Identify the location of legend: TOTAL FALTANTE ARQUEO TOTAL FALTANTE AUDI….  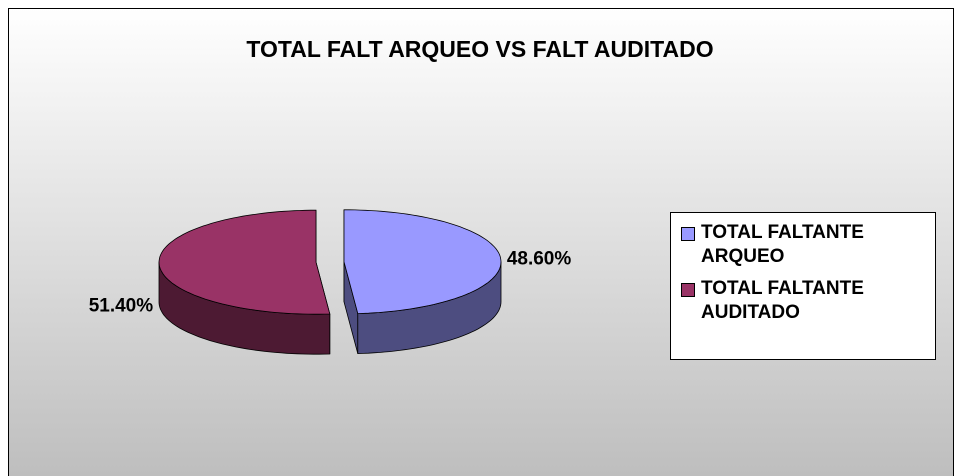
(803, 286).